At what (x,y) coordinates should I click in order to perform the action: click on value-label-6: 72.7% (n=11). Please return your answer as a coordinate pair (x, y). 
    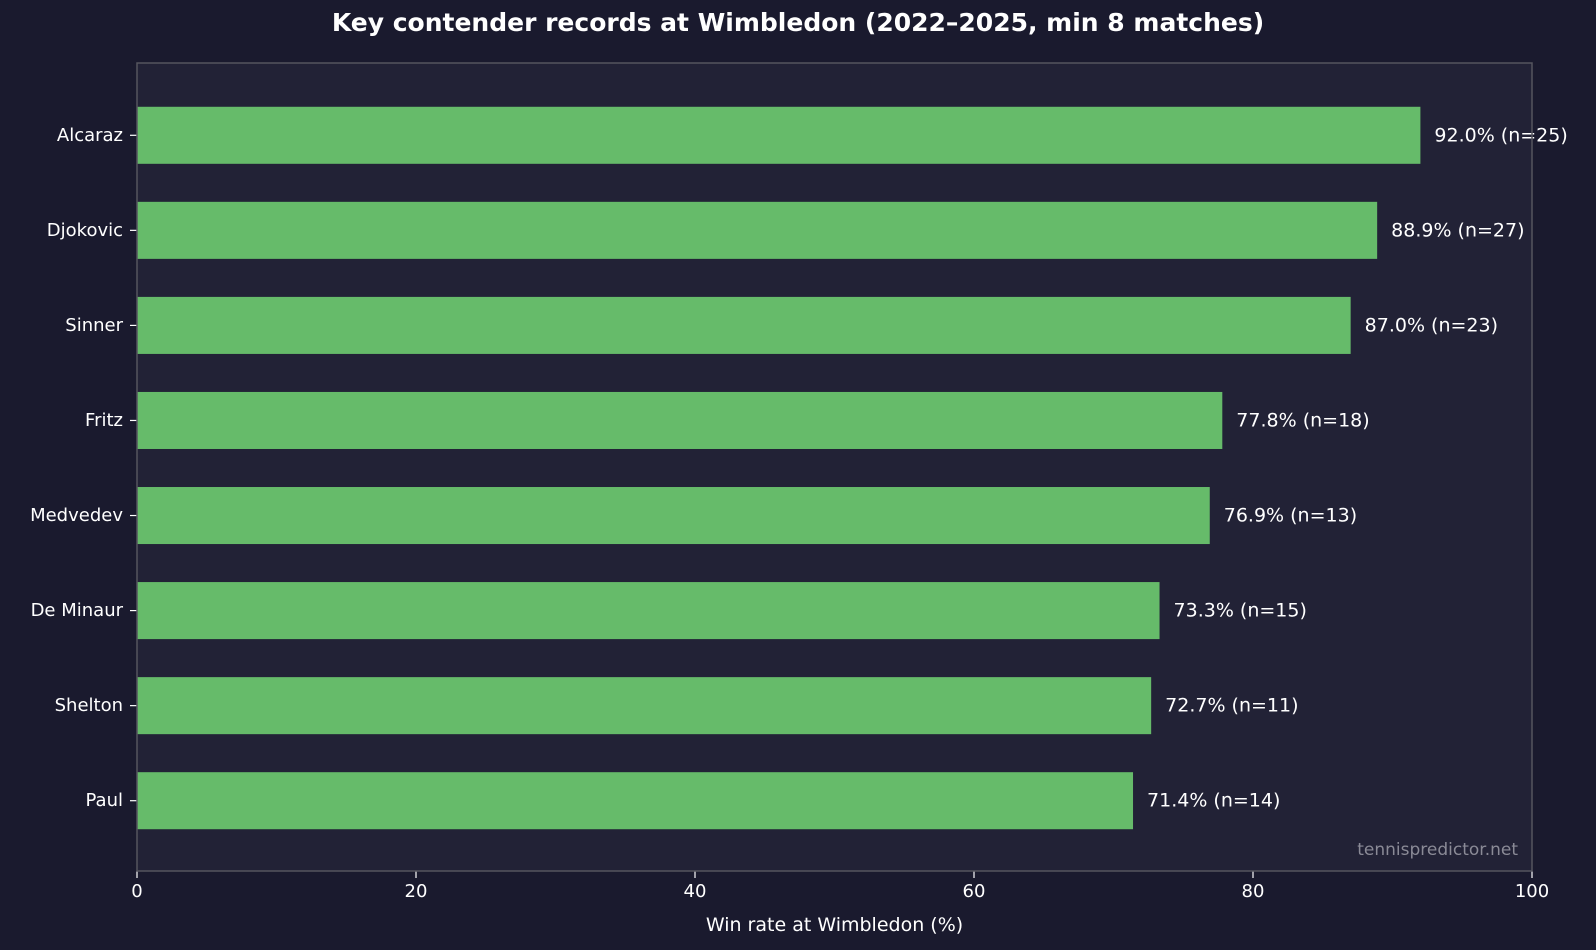
    Looking at the image, I should click on (1231, 706).